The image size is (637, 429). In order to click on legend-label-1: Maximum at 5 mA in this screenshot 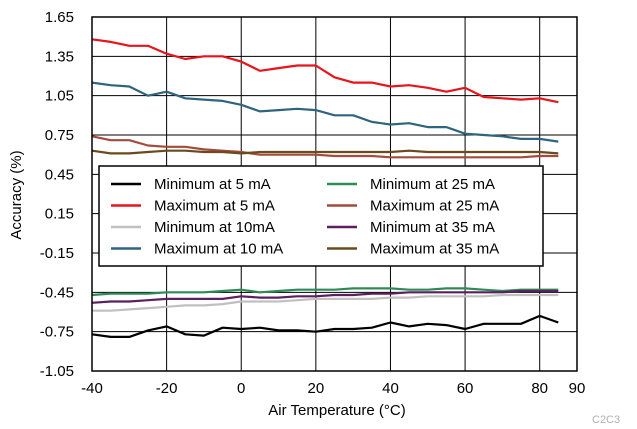, I will do `click(214, 206)`.